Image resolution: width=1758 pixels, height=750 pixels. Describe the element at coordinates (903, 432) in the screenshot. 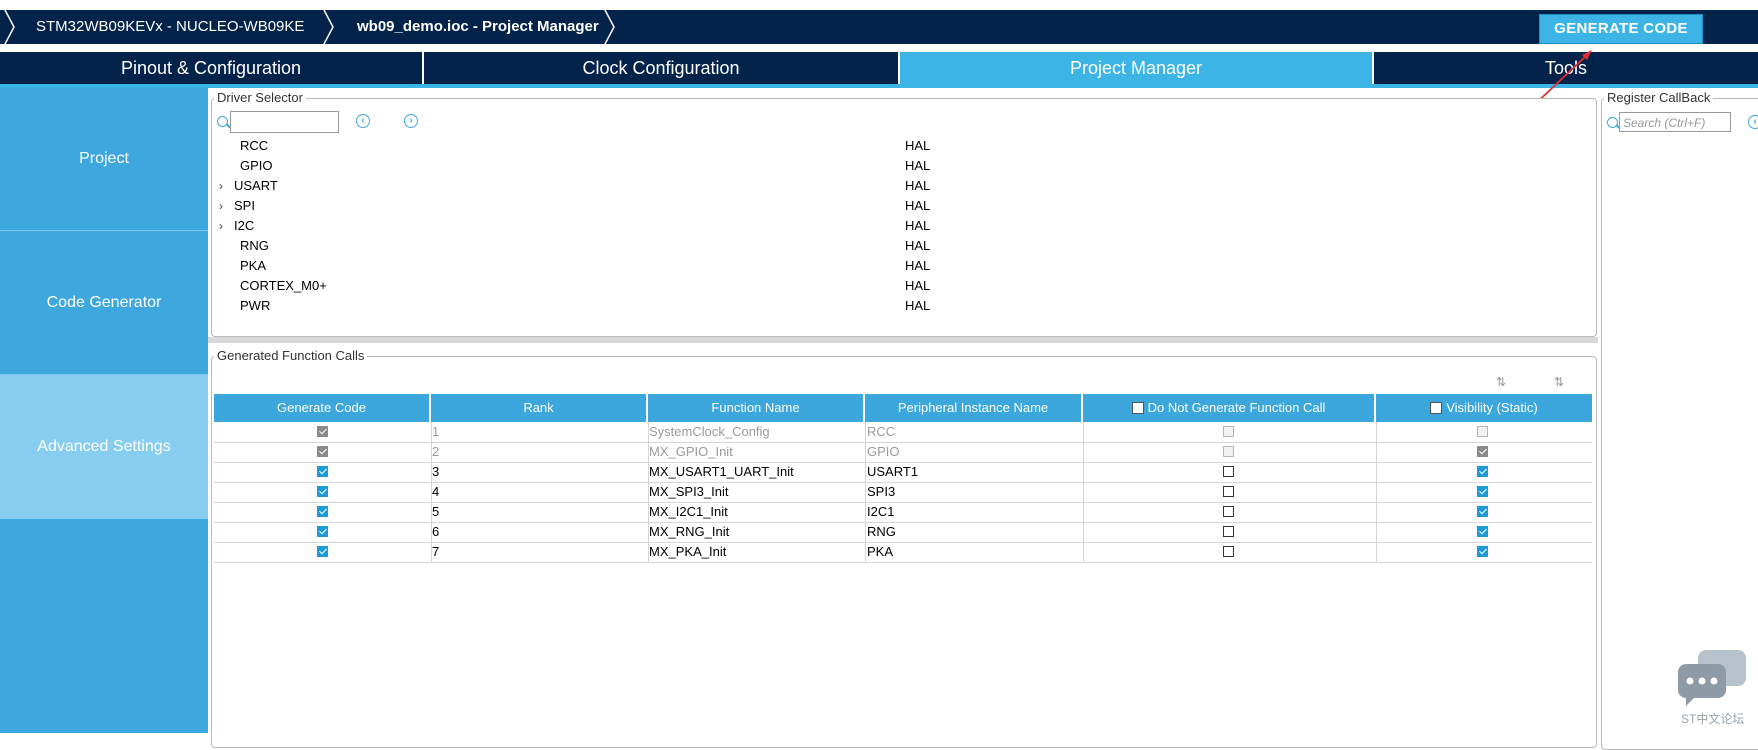

I see `table-row: 1 SystemClock_Config RCC` at that location.